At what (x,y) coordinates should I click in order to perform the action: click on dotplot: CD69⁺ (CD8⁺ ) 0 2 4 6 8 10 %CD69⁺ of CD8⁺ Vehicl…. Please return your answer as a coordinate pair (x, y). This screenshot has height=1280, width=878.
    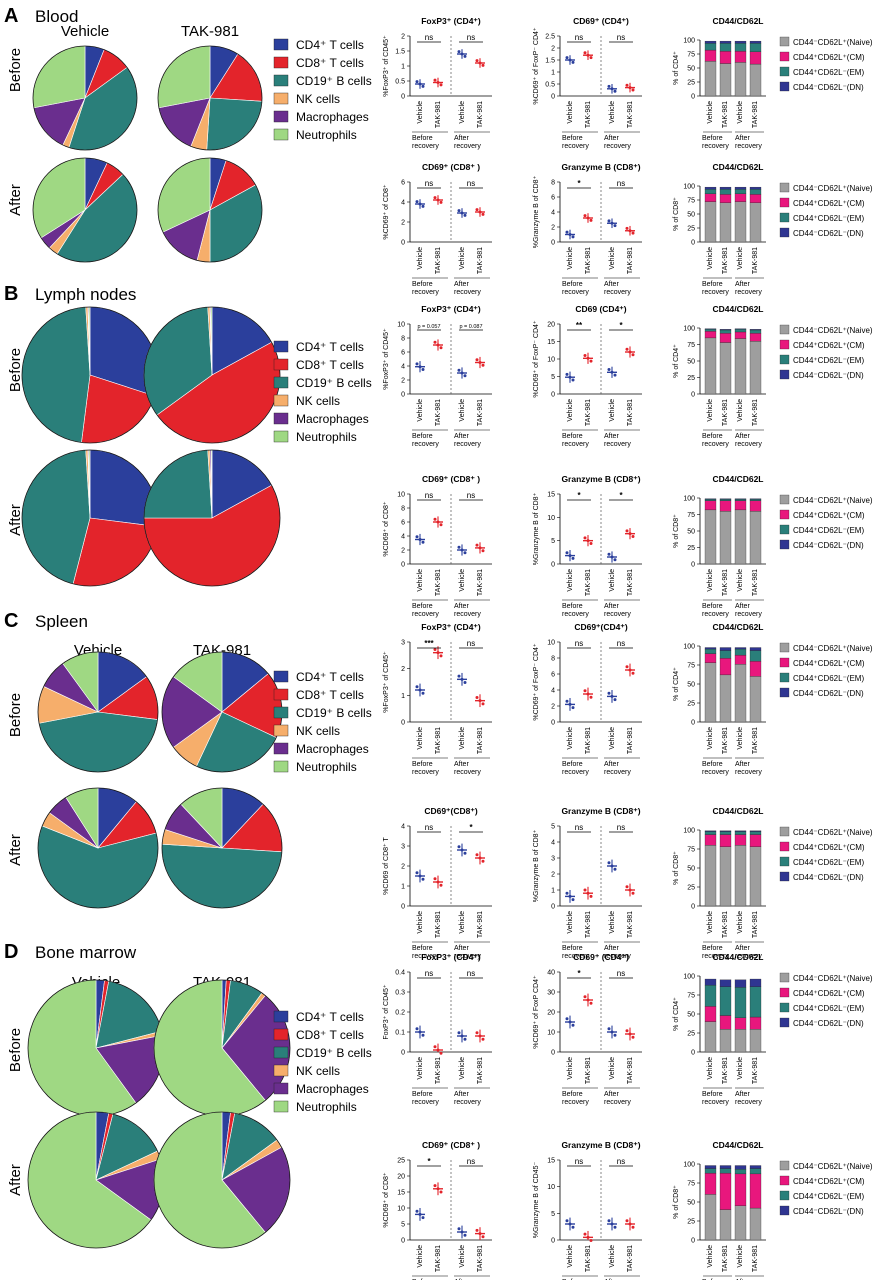
    Looking at the image, I should click on (437, 546).